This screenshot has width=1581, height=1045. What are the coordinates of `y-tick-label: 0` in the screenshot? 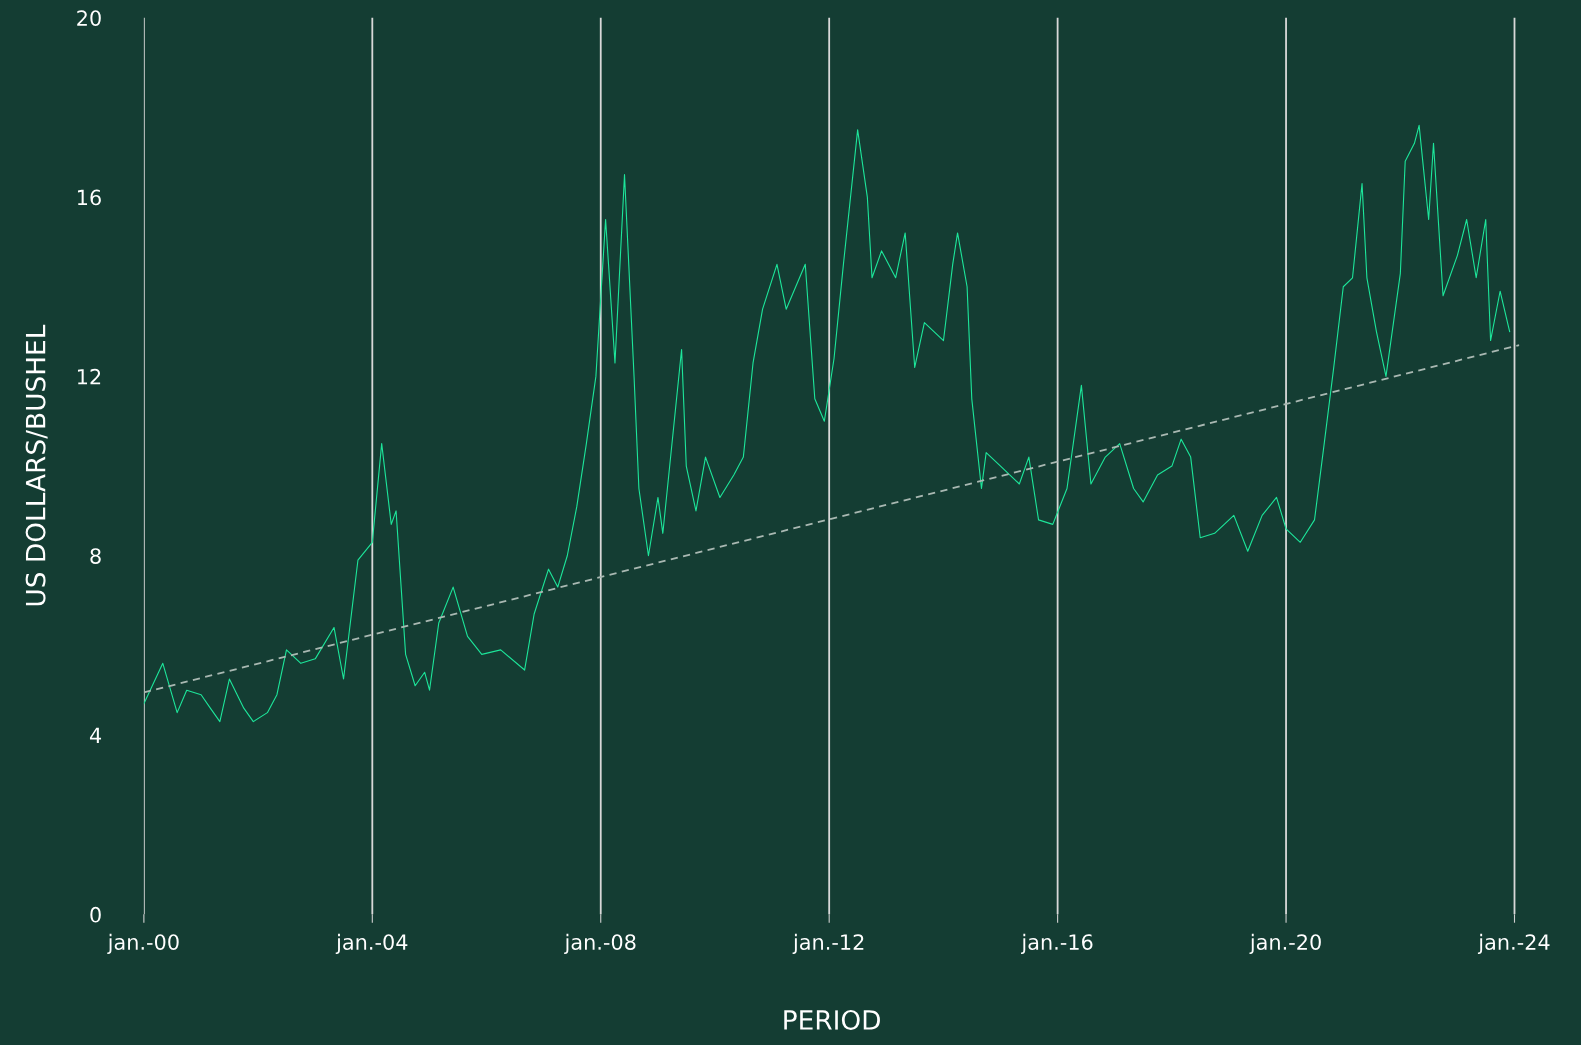 It's located at (95, 914).